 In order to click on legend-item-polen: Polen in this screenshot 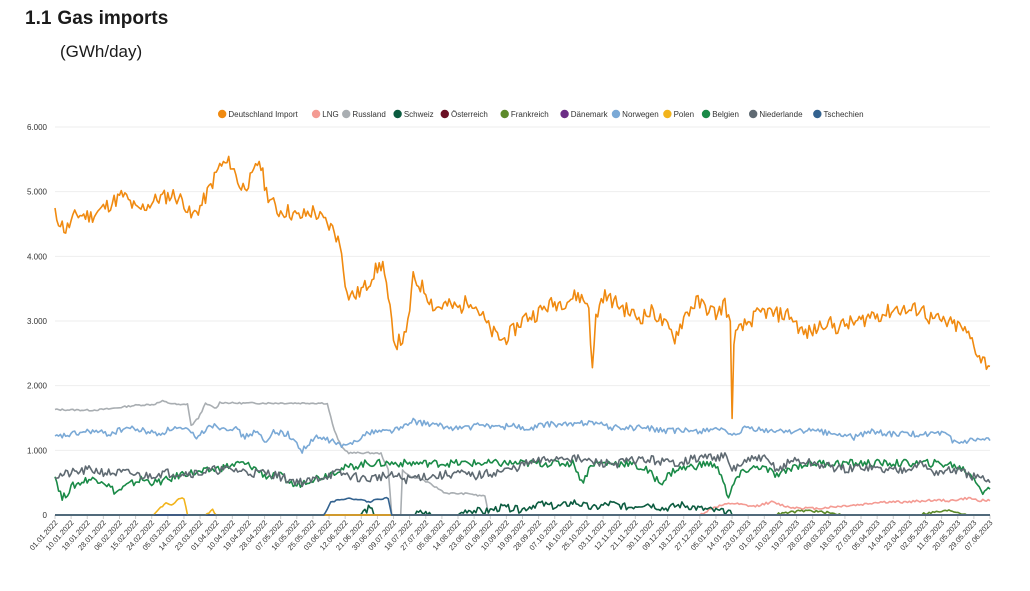, I will do `click(678, 114)`.